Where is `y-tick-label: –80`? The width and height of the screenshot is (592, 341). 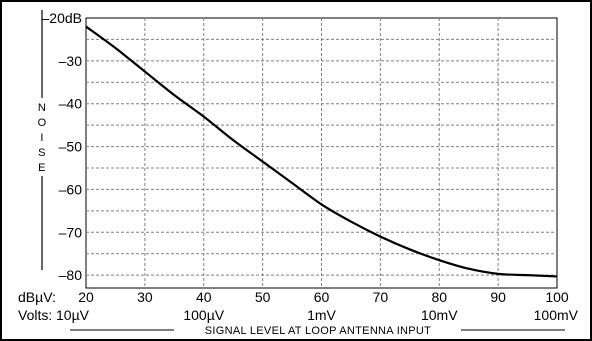 y-tick-label: –80 is located at coordinates (71, 275).